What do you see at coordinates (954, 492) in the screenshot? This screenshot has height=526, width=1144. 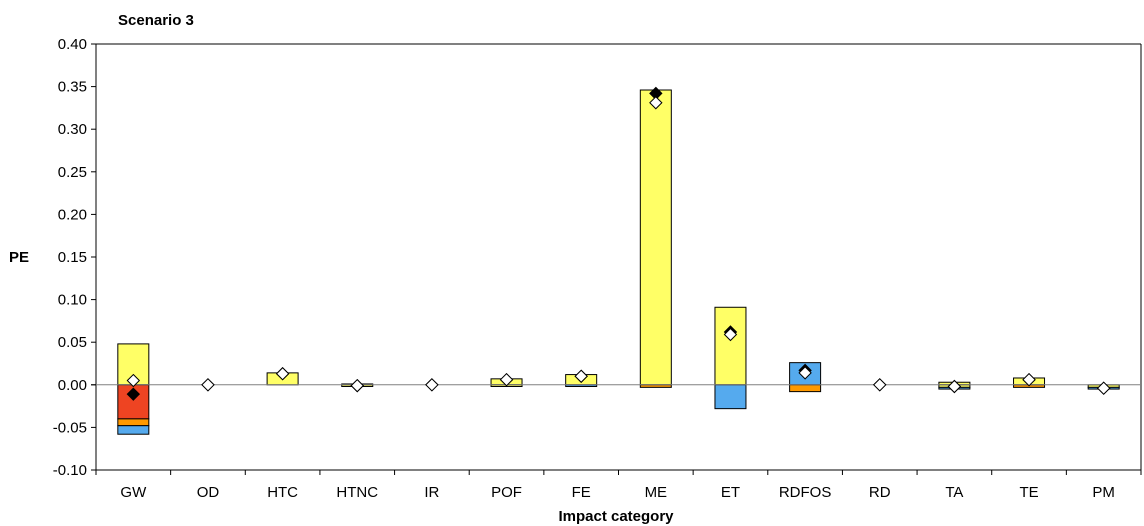 I see `x-tick-label: TA` at bounding box center [954, 492].